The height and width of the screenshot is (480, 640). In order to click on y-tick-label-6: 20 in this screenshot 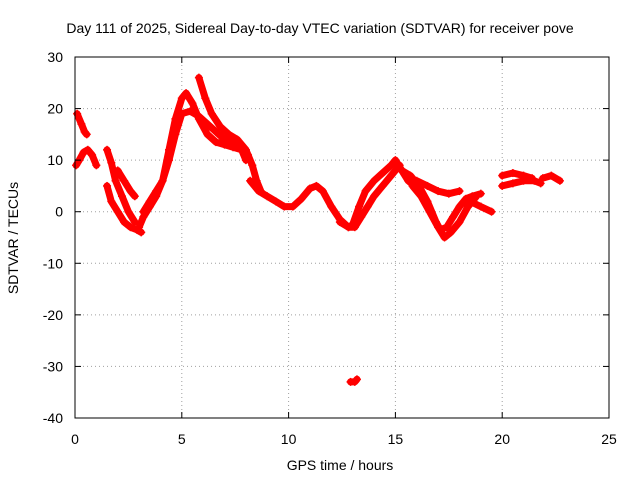, I will do `click(55, 109)`.